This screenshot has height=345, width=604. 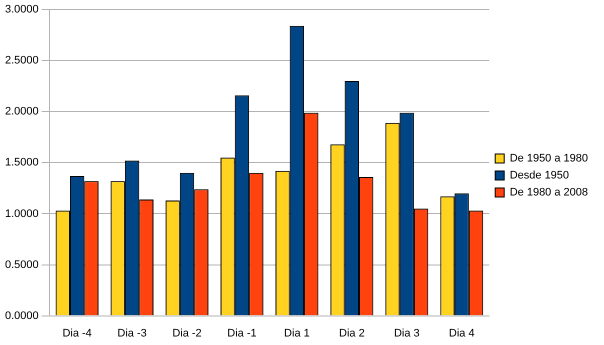 I want to click on y-tick-label: 3.0000, so click(x=21, y=10).